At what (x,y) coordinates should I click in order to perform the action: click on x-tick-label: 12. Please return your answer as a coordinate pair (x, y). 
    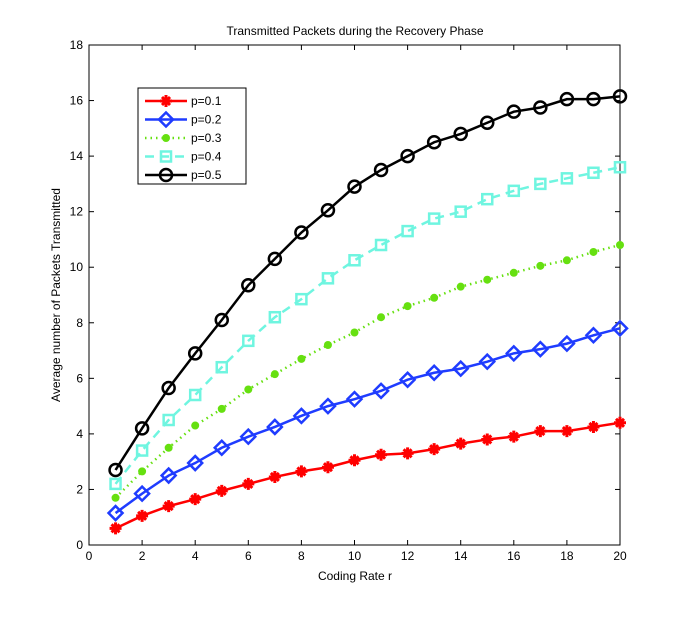
    Looking at the image, I should click on (408, 556).